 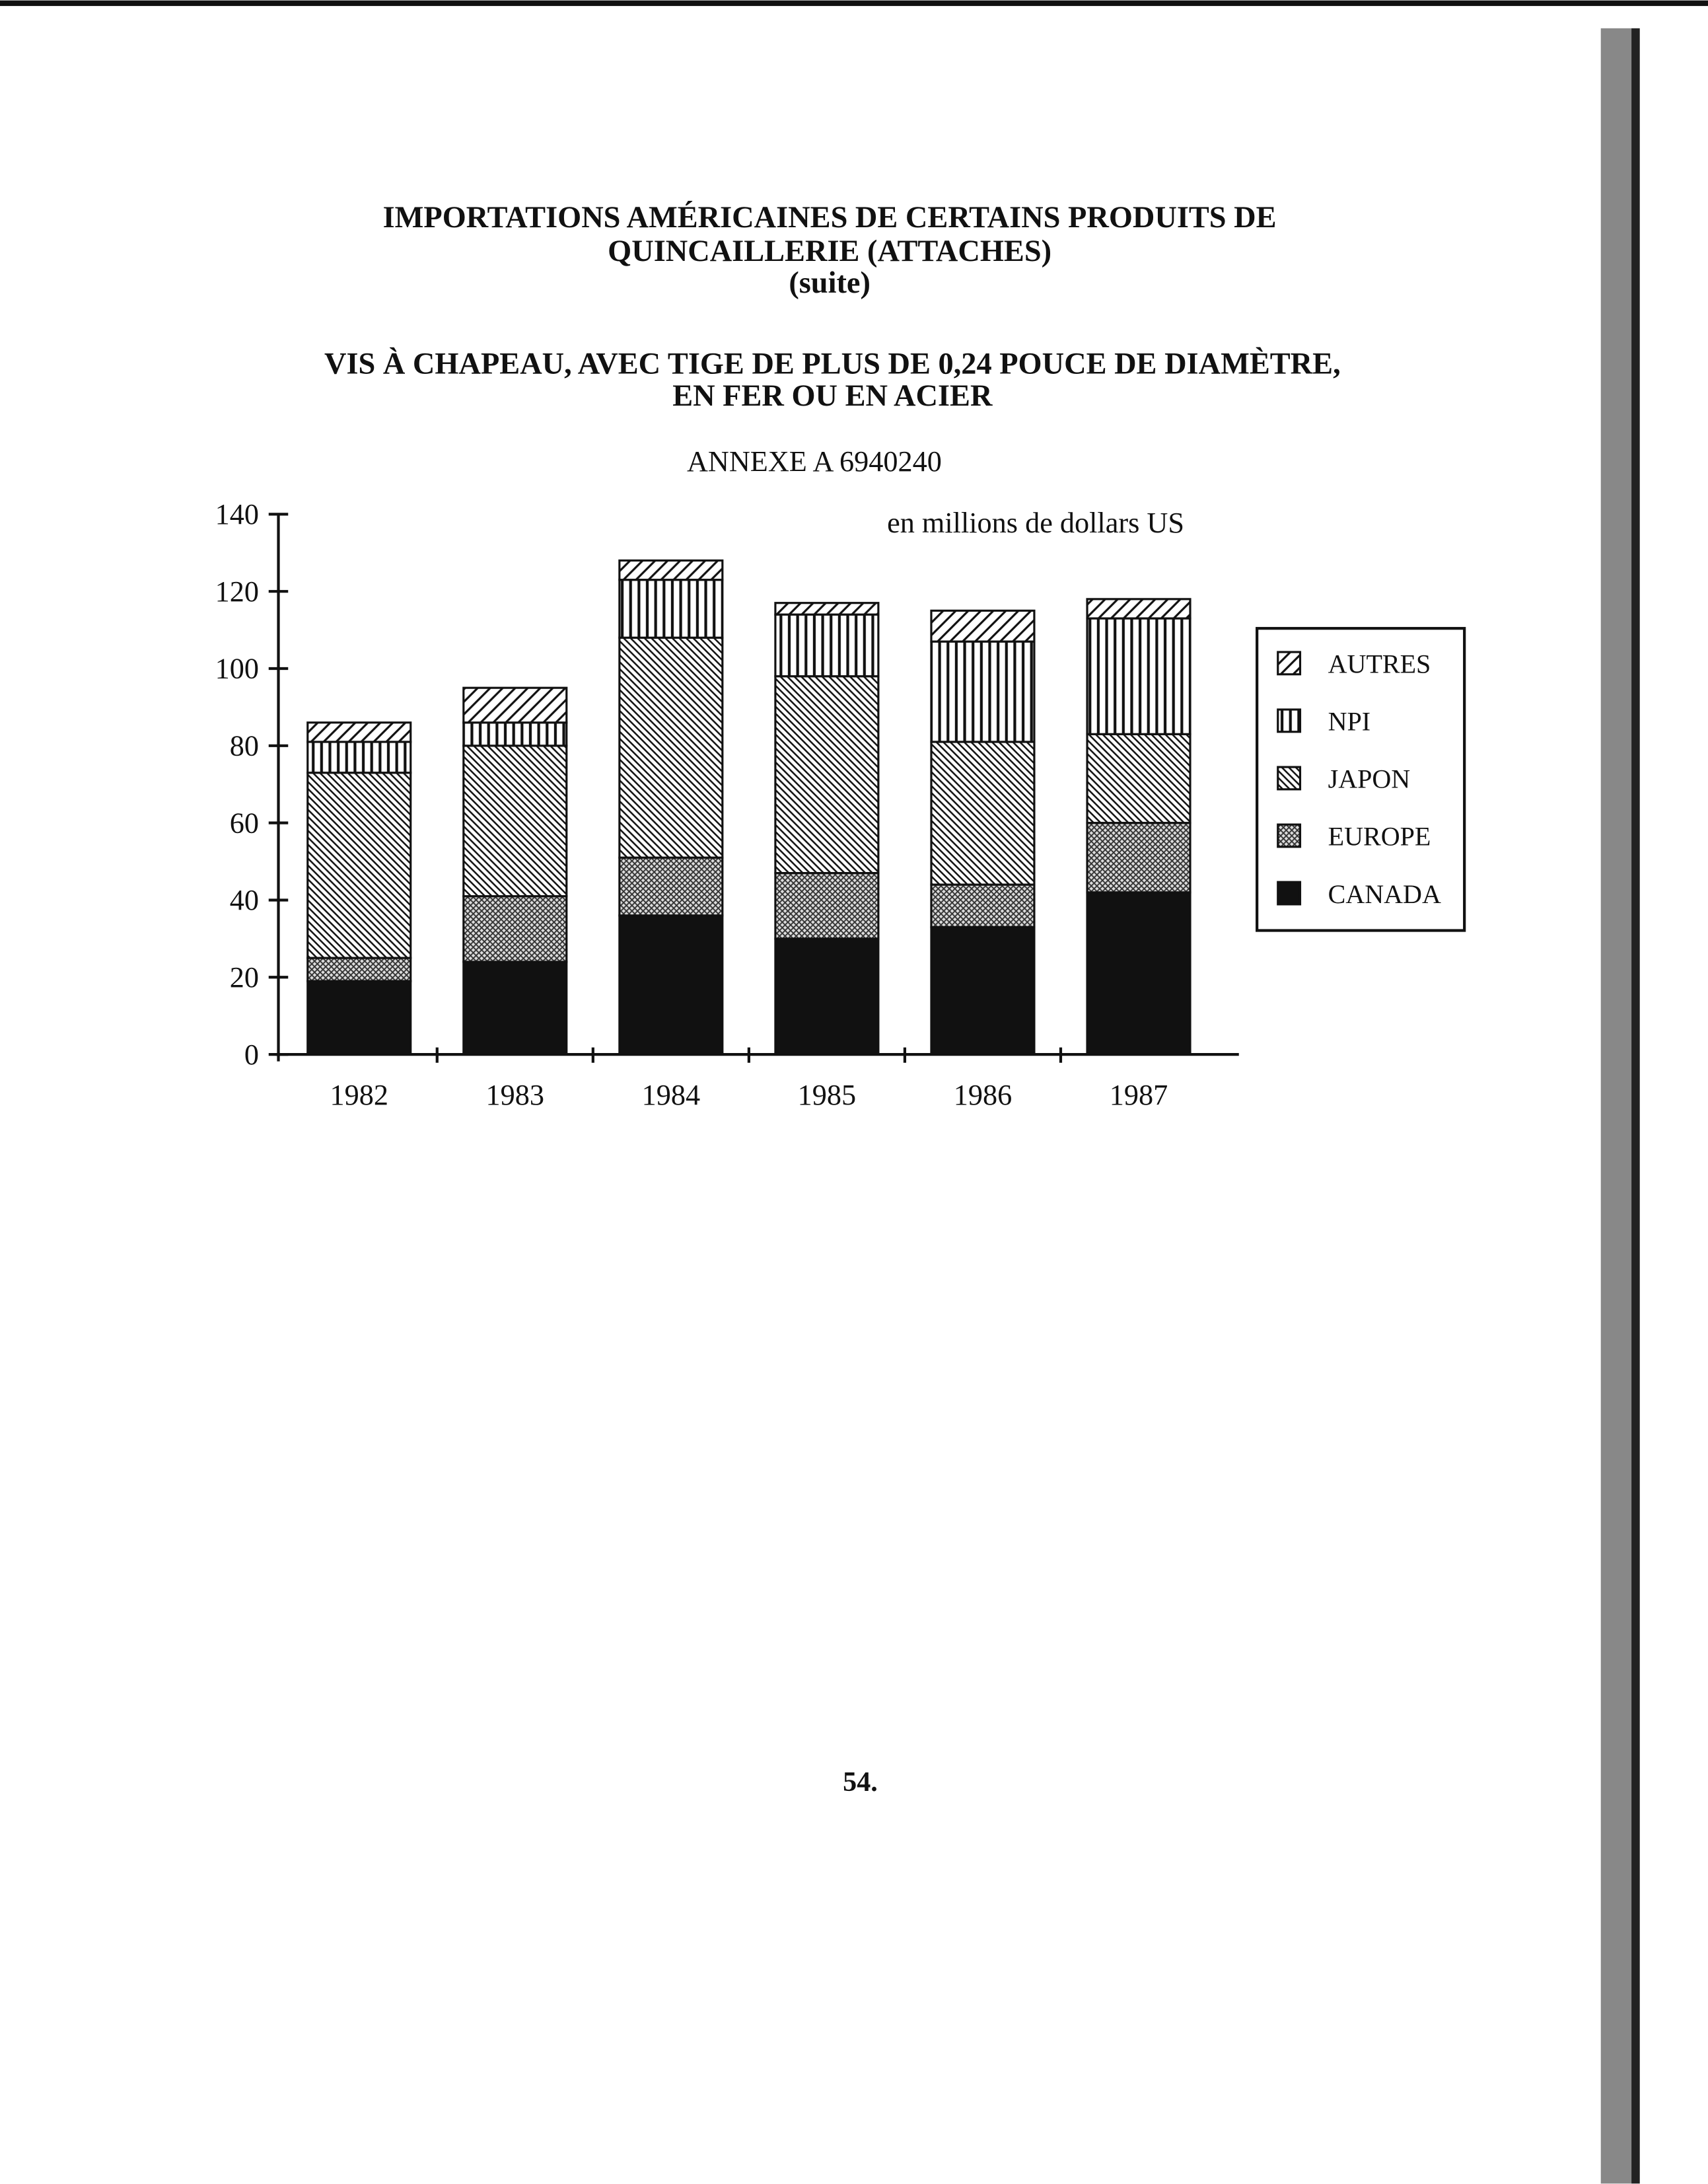 I want to click on y-tick-label: 80, so click(x=245, y=746).